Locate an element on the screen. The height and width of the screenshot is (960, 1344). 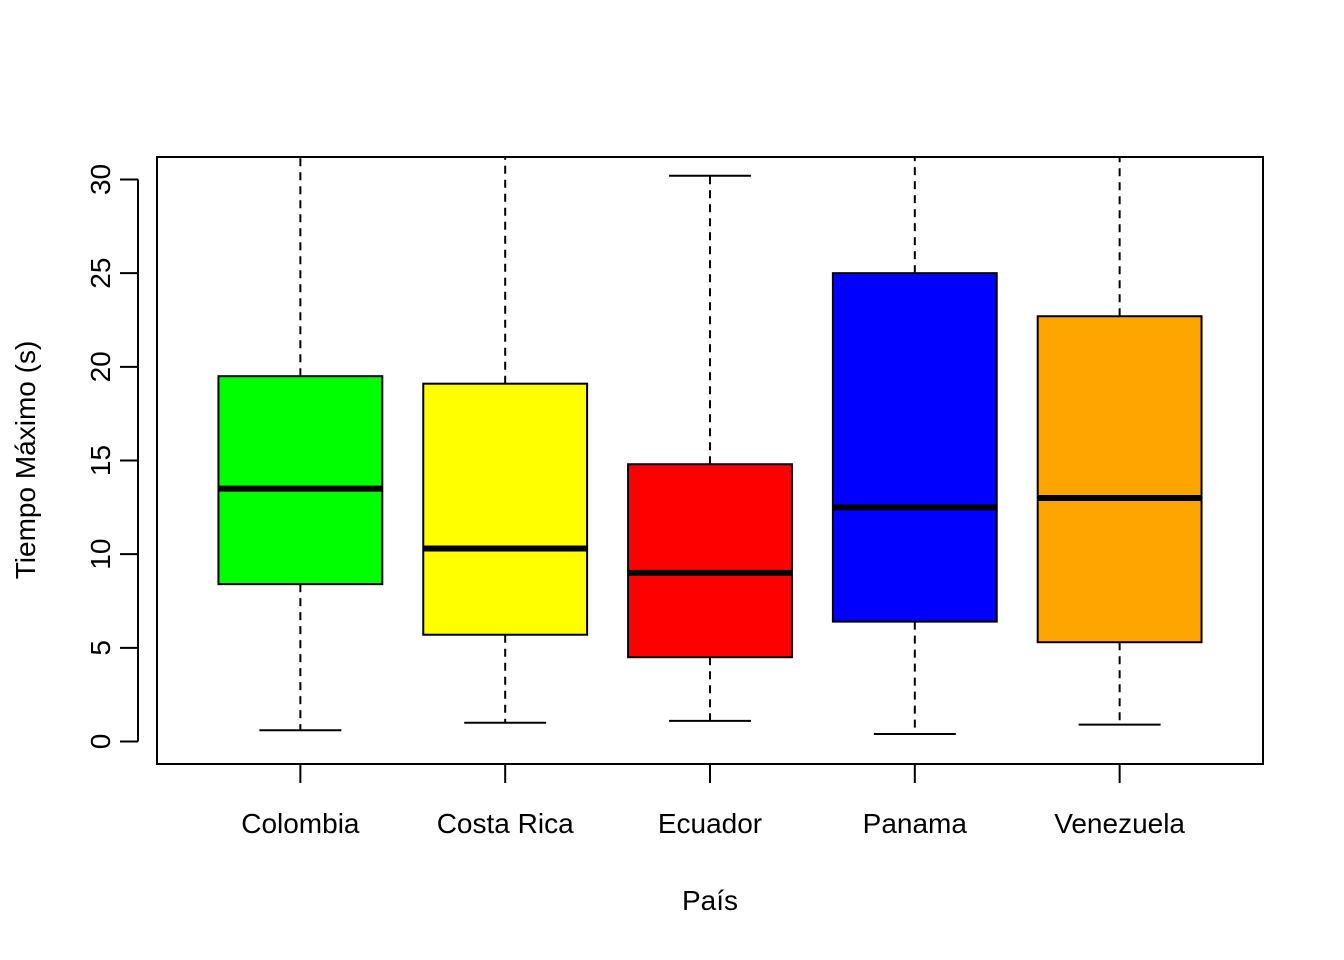
x-tick-label-costa-rica: Costa Rica is located at coordinates (505, 823).